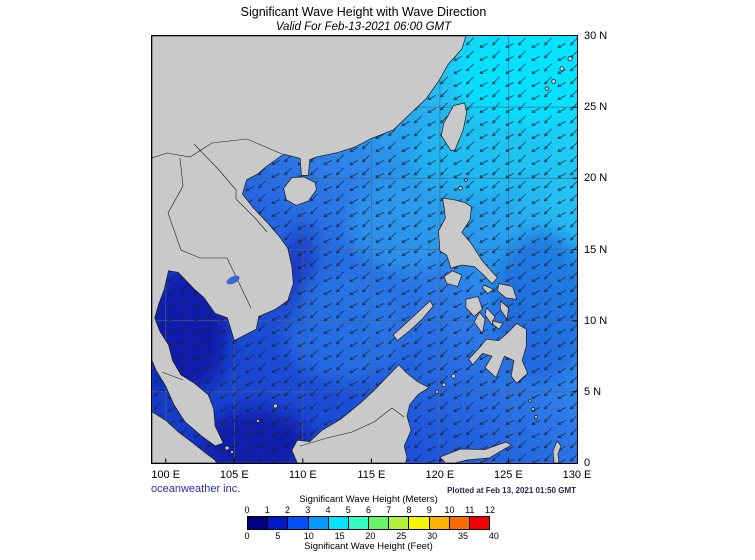 The width and height of the screenshot is (755, 560). I want to click on feet-tick-label: 10, so click(308, 536).